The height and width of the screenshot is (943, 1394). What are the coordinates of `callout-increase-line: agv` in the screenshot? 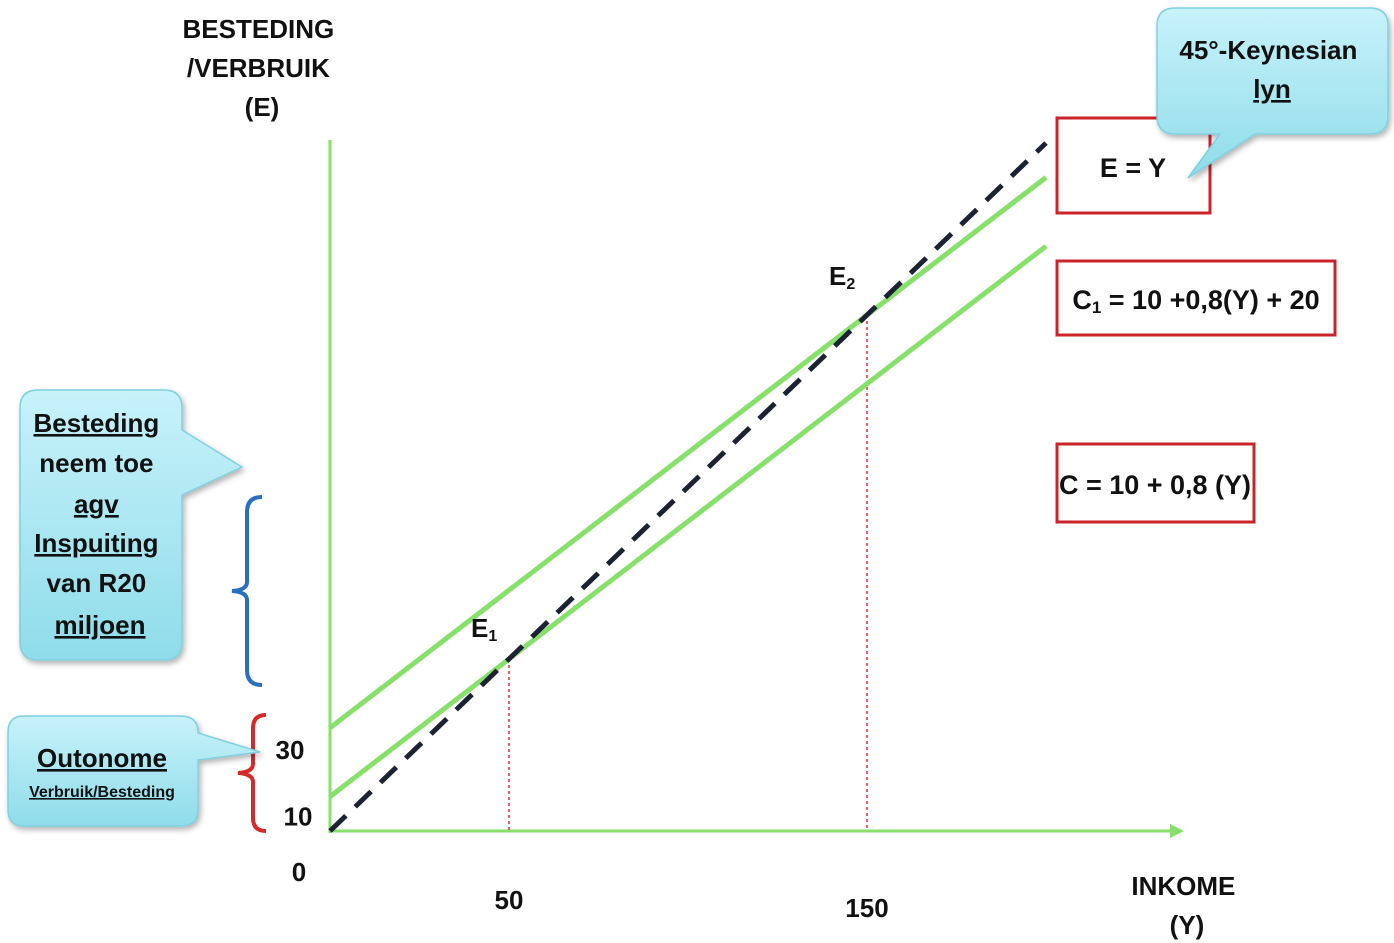 It's located at (96, 504).